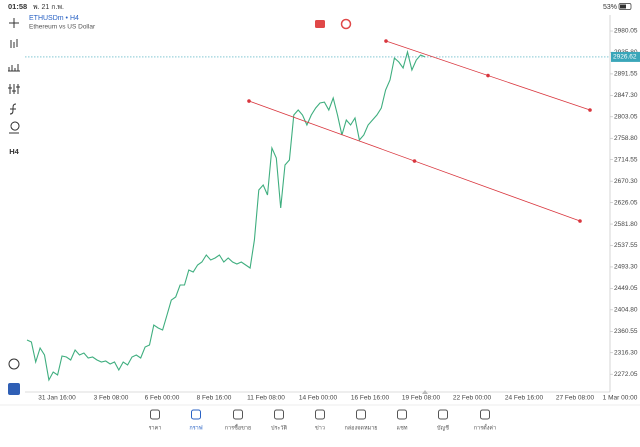 The height and width of the screenshot is (447, 640). What do you see at coordinates (626, 31) in the screenshot?
I see `y-tick-label: 2980.05` at bounding box center [626, 31].